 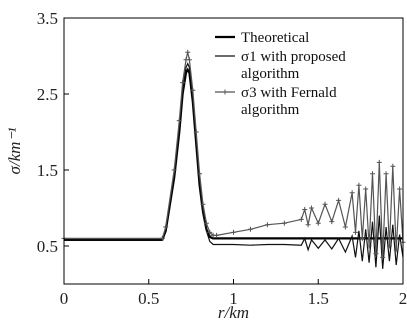 What do you see at coordinates (270, 110) in the screenshot?
I see `legend-label-3: algorithm` at bounding box center [270, 110].